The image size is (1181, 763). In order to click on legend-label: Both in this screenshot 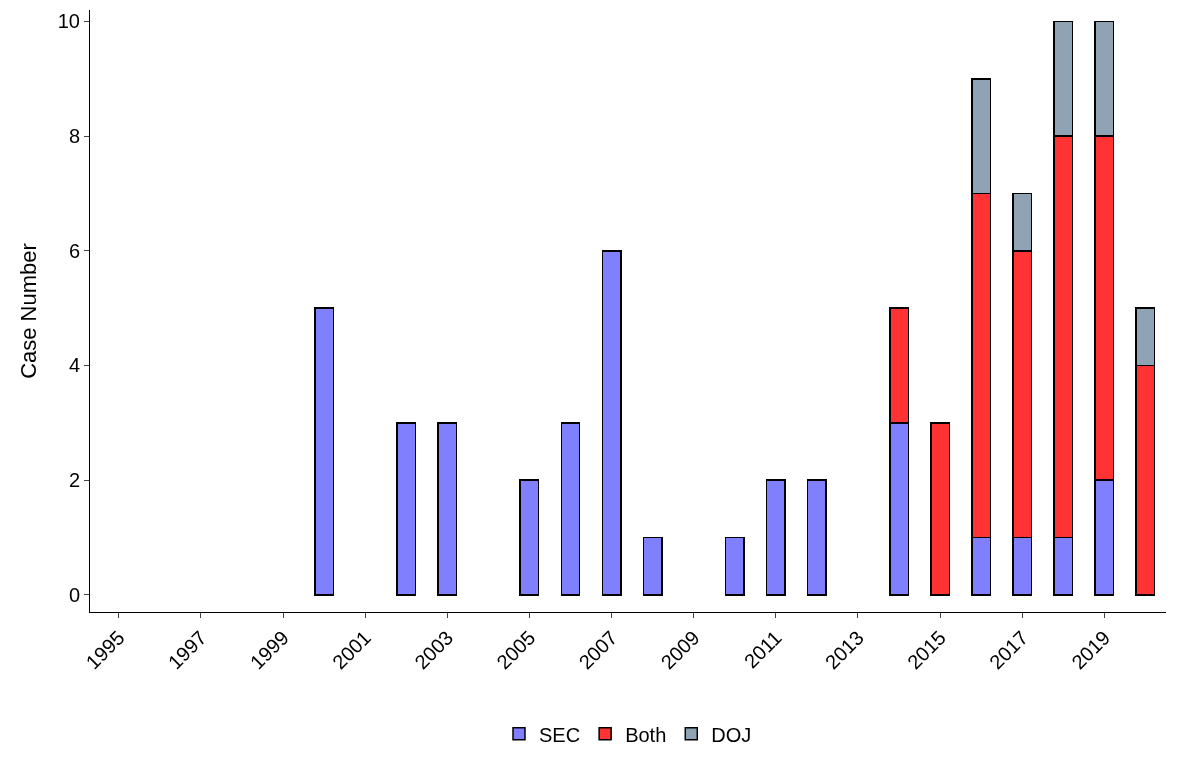, I will do `click(646, 734)`.